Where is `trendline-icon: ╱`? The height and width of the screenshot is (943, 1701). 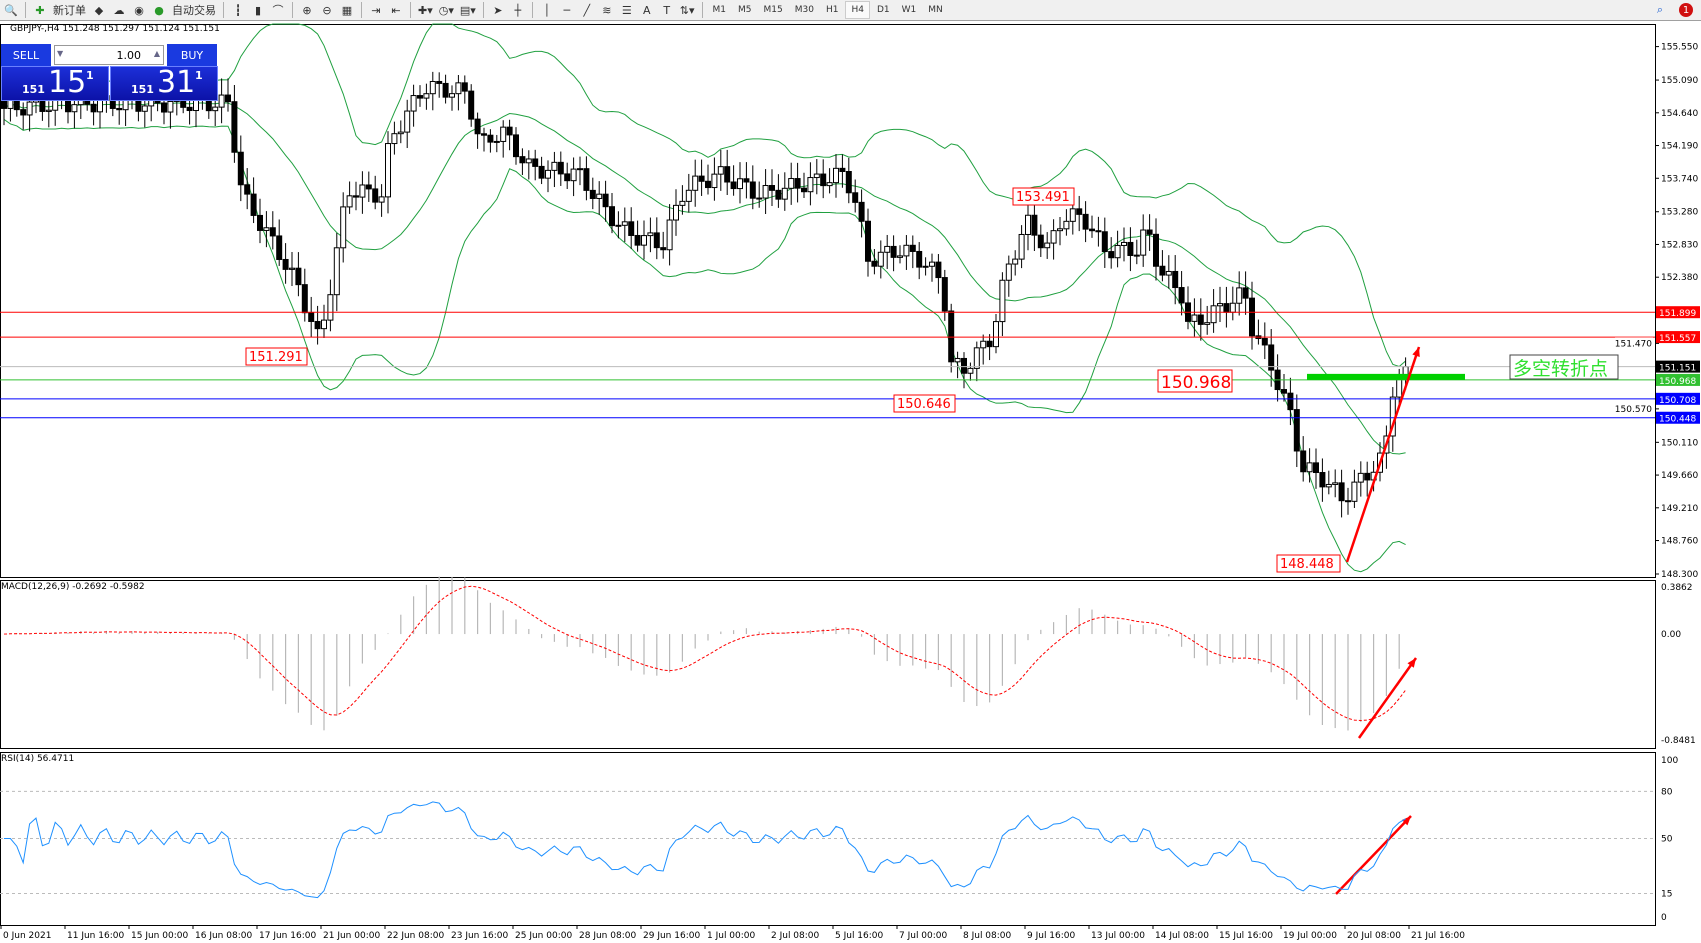
trendline-icon: ╱ is located at coordinates (587, 10).